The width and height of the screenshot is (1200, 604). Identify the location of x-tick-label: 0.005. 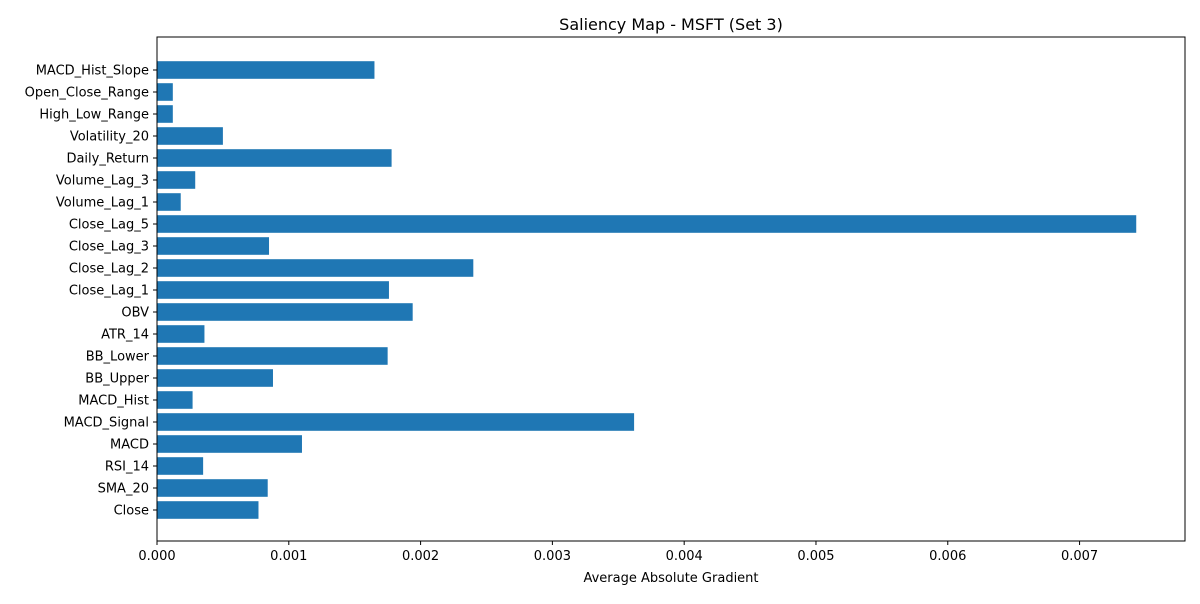
(815, 556).